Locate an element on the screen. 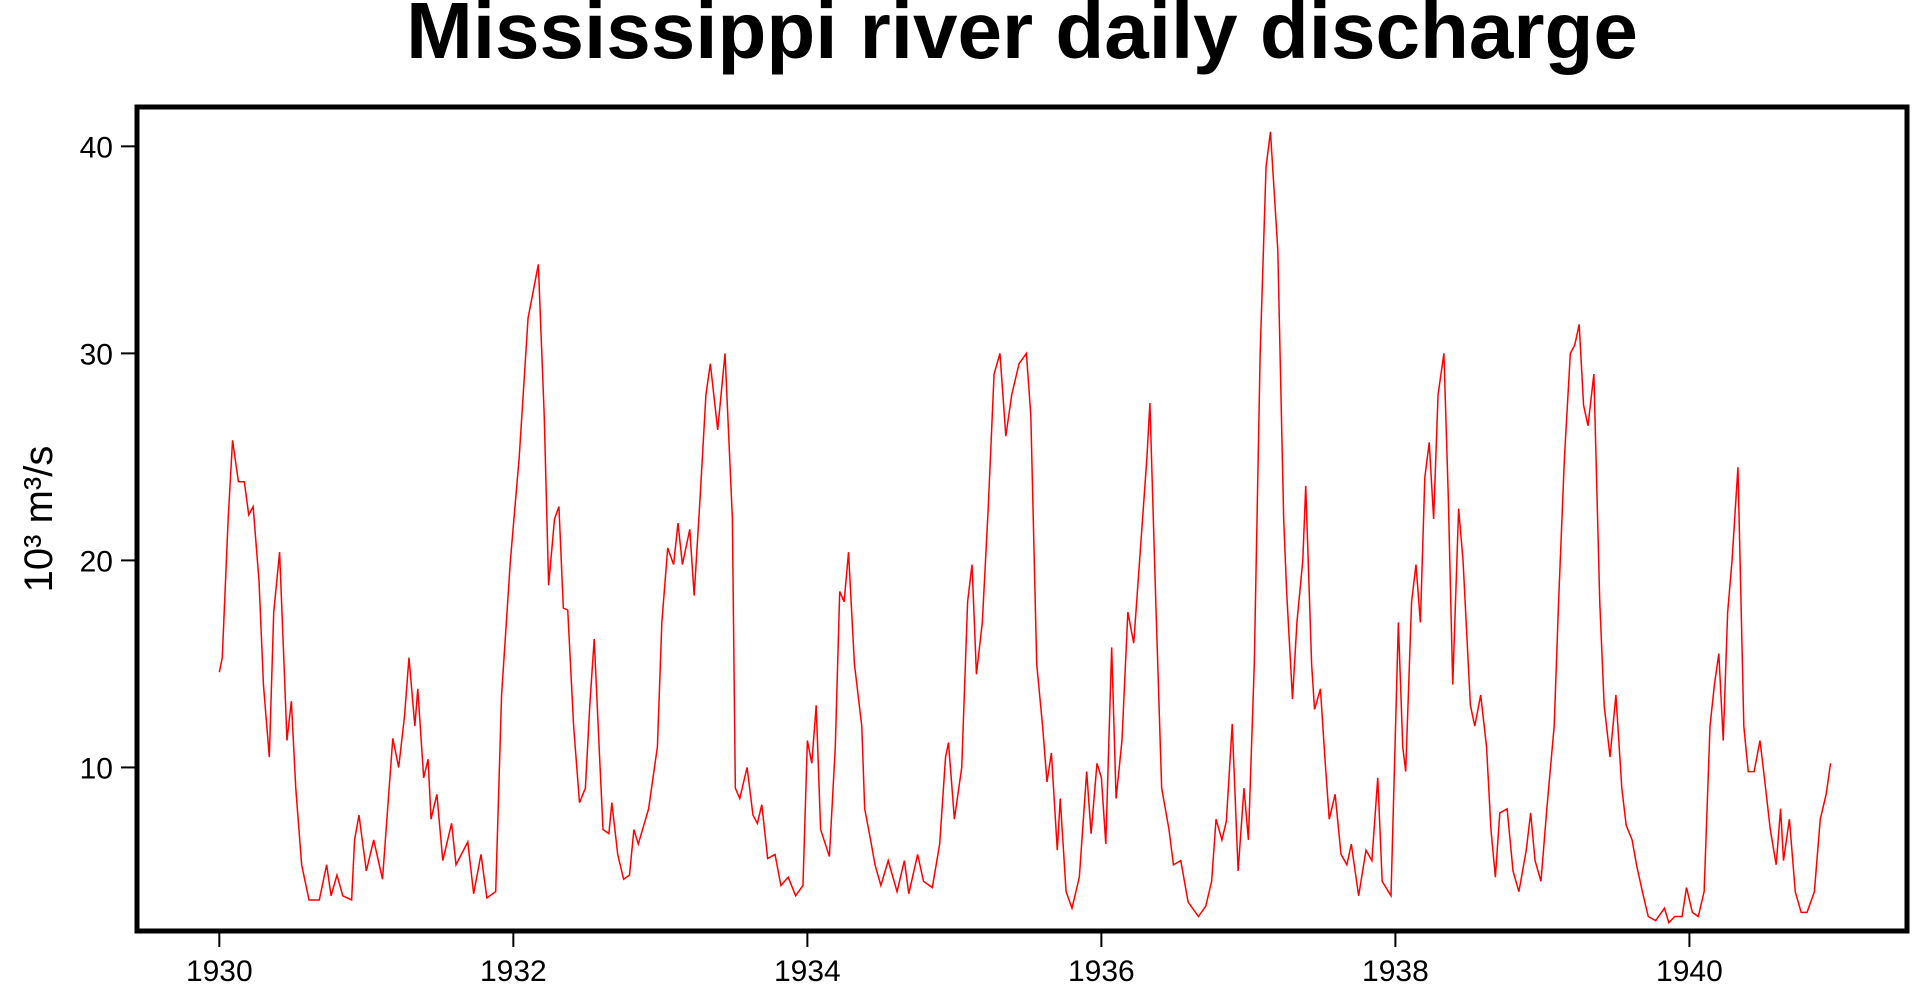  x-tick-label: 1936 is located at coordinates (1101, 971).